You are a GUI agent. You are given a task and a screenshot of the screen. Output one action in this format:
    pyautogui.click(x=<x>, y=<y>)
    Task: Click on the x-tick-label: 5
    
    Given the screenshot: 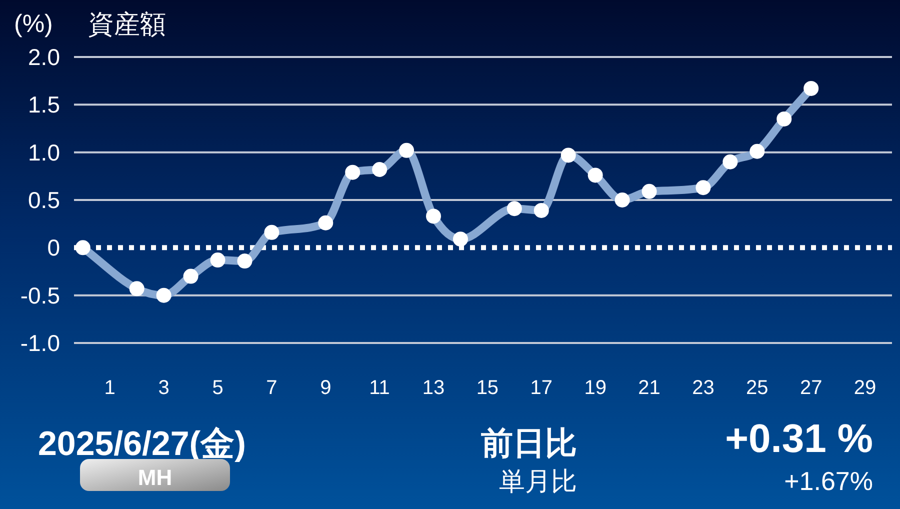 What is the action you would take?
    pyautogui.click(x=218, y=388)
    